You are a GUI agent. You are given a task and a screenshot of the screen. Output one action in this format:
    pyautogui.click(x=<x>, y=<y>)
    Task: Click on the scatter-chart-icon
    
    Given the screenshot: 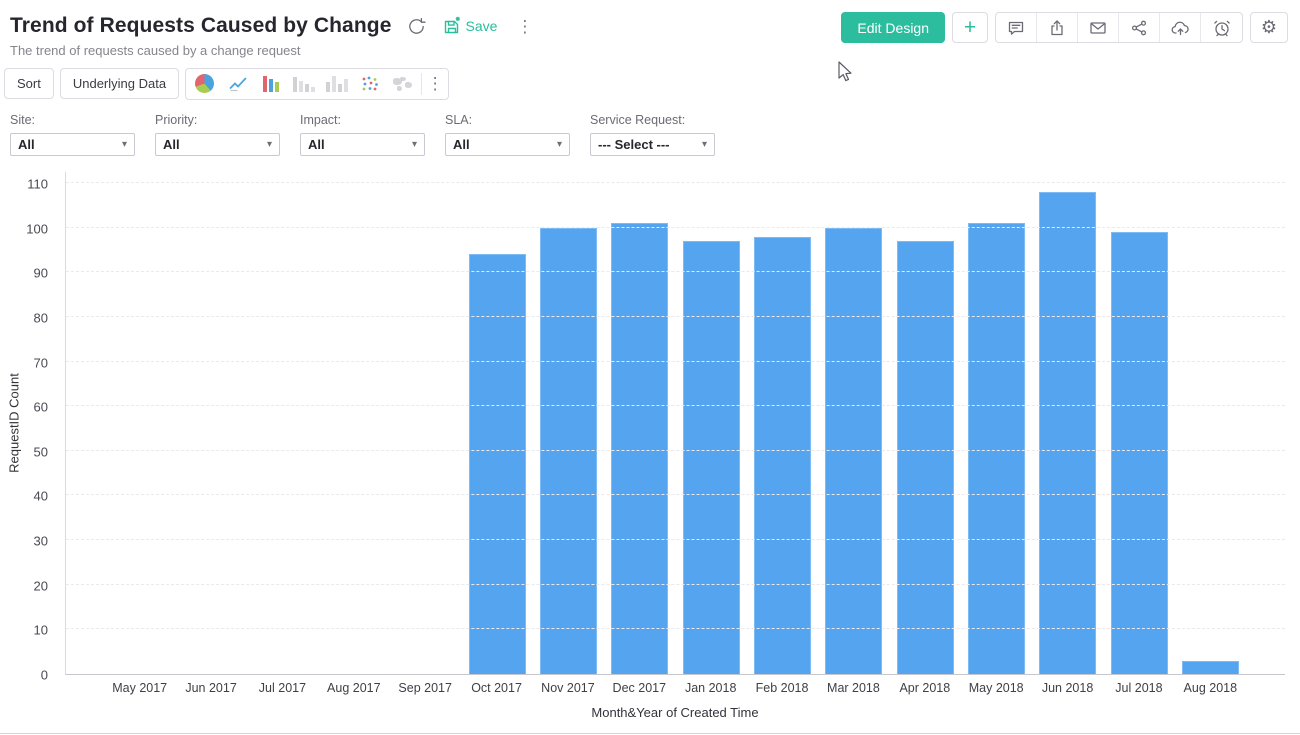 What is the action you would take?
    pyautogui.click(x=369, y=84)
    